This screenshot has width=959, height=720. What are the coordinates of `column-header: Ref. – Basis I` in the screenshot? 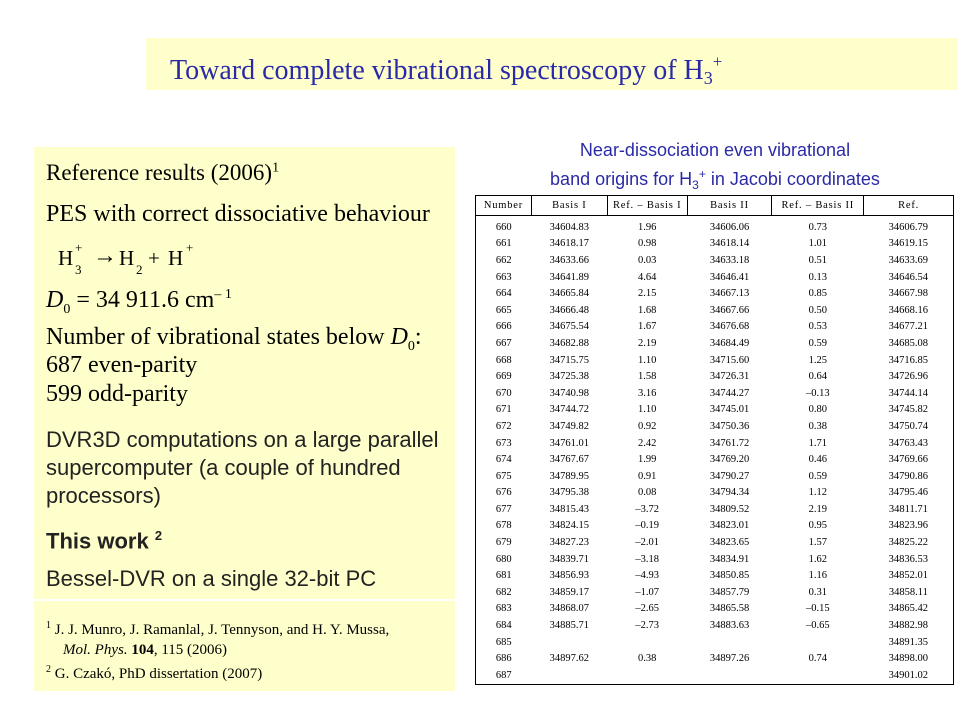 It's located at (647, 205).